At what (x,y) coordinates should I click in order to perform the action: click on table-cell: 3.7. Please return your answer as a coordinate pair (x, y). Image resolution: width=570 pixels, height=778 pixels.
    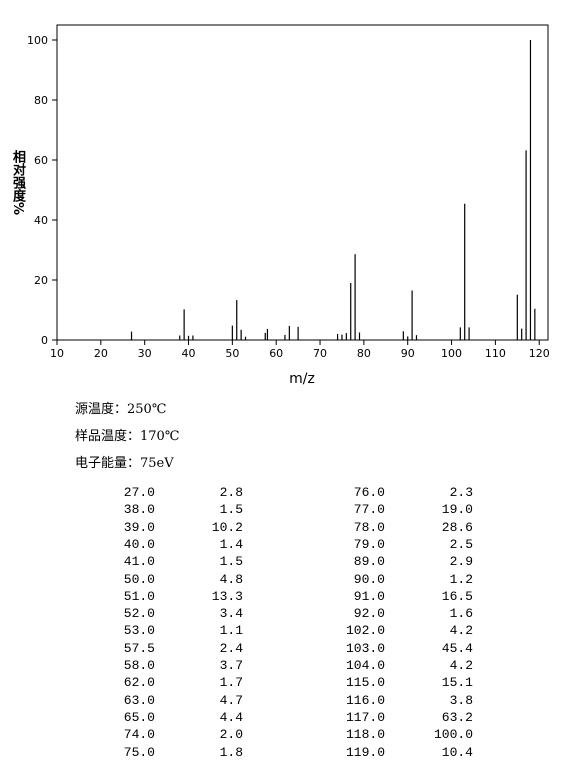
    Looking at the image, I should click on (231, 665).